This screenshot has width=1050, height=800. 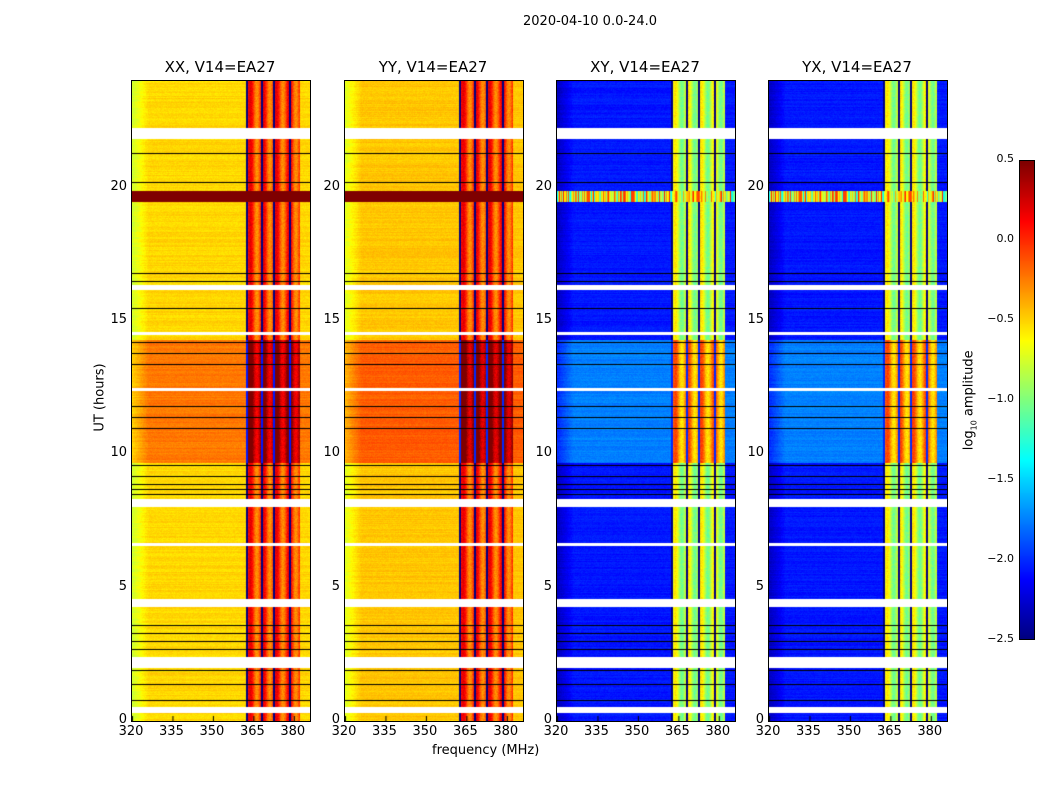 I want to click on colorbar-tick-label: −0.5, so click(x=1000, y=318).